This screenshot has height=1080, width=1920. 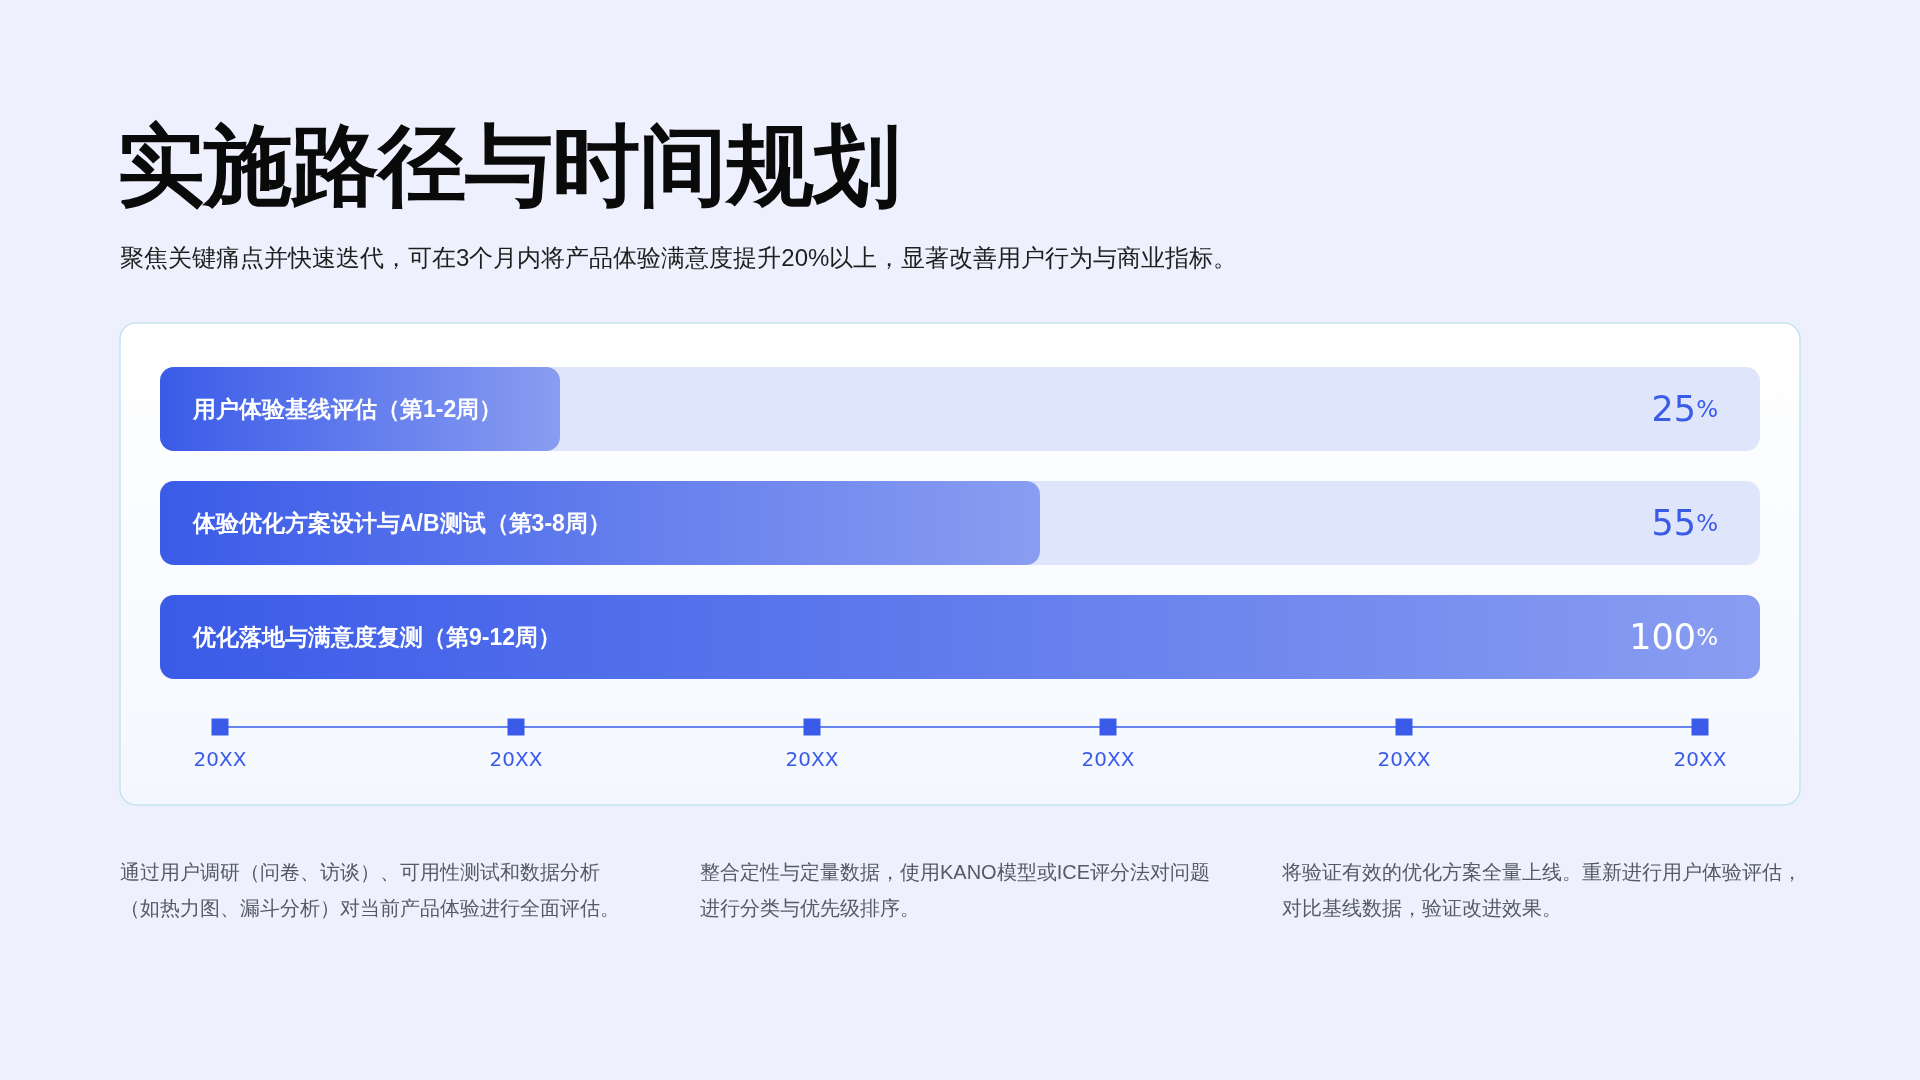 What do you see at coordinates (1684, 409) in the screenshot?
I see `data-label: 25%` at bounding box center [1684, 409].